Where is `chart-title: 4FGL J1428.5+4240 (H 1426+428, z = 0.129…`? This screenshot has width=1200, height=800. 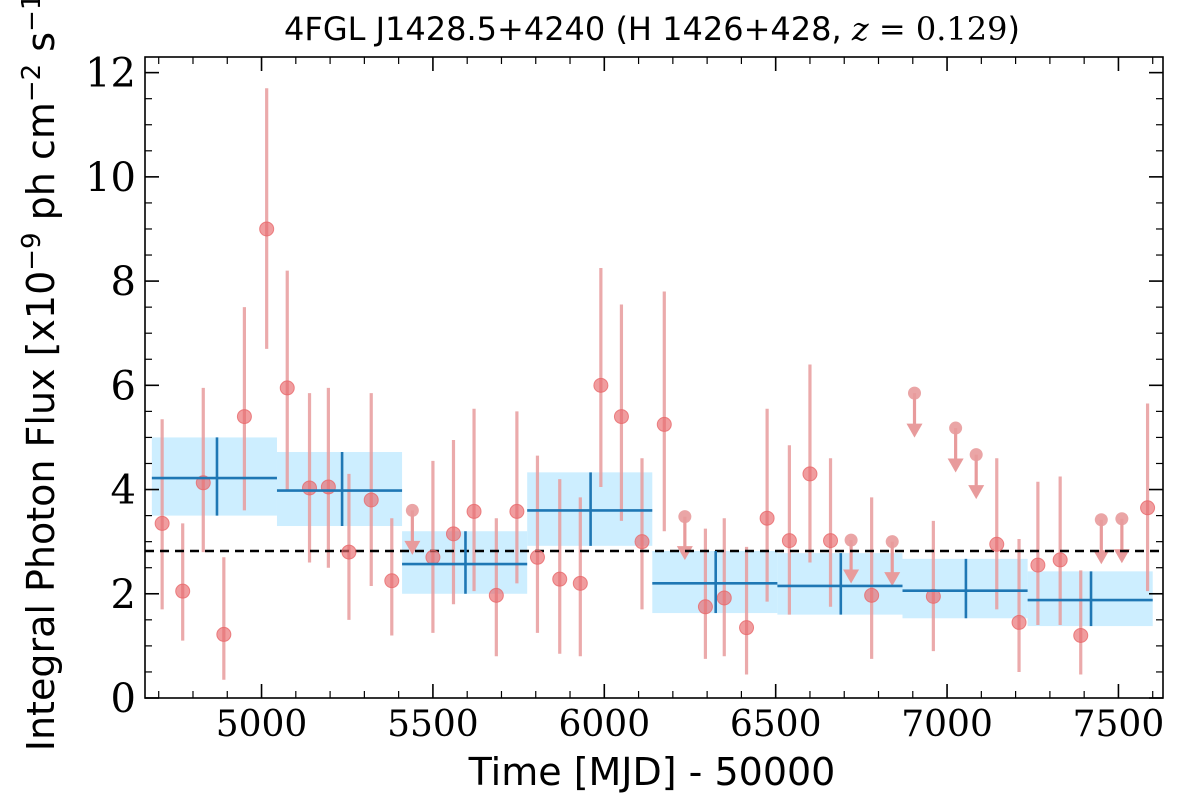
chart-title: 4FGL J1428.5+4240 (H 1426+428, z = 0.129… is located at coordinates (652, 29).